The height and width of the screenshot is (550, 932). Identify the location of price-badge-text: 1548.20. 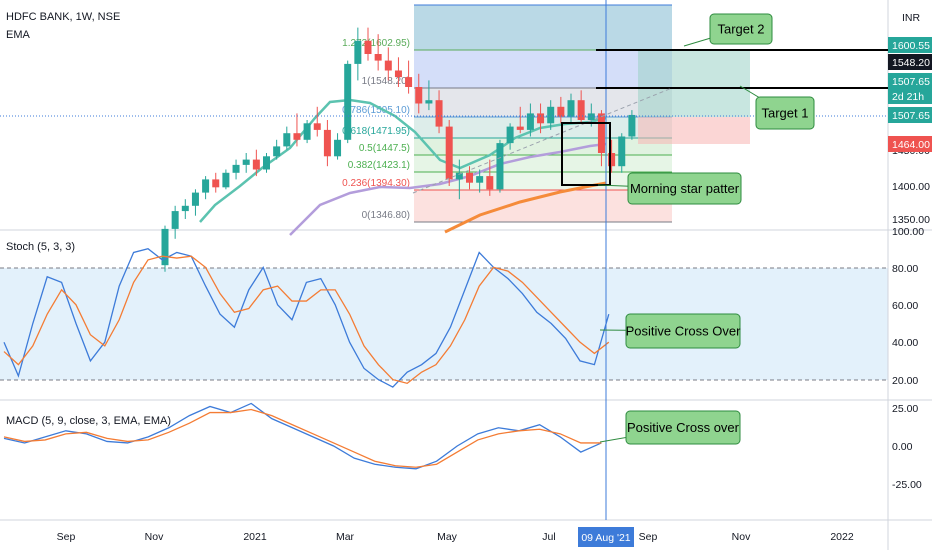
(911, 63).